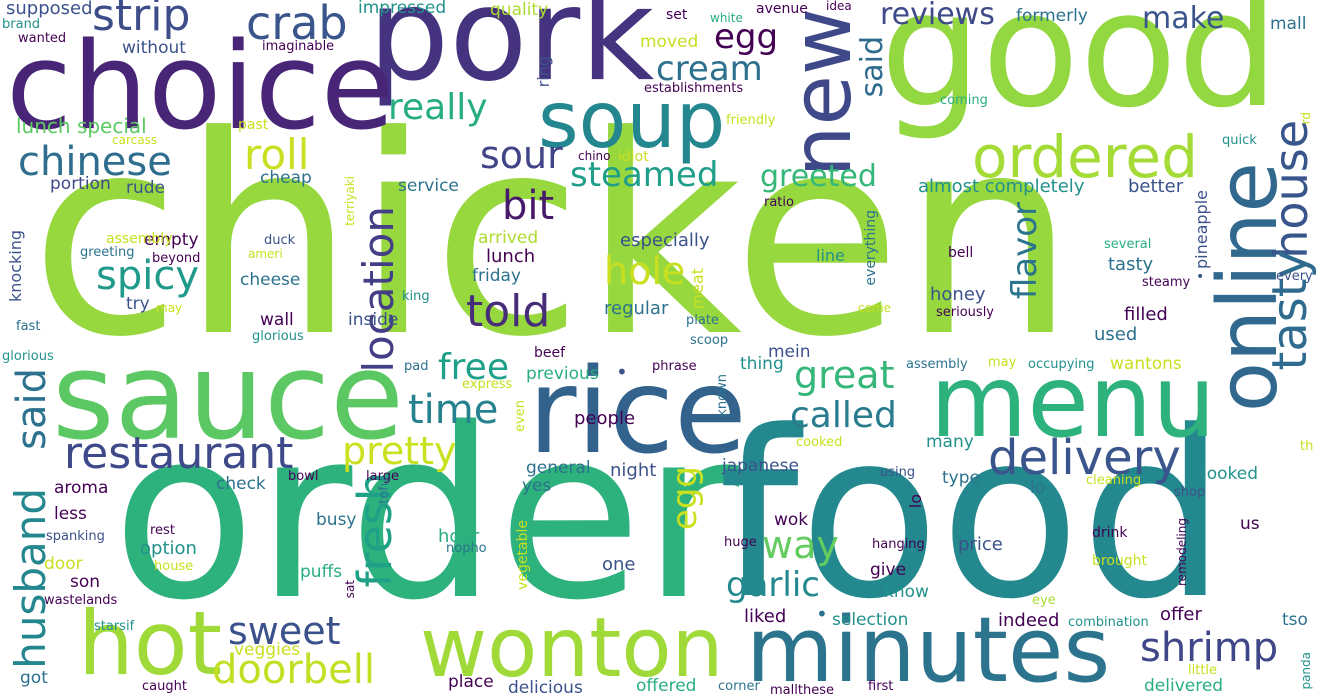 Image resolution: width=1320 pixels, height=700 pixels. What do you see at coordinates (1114, 480) in the screenshot?
I see `word-cleaning: cleaning` at bounding box center [1114, 480].